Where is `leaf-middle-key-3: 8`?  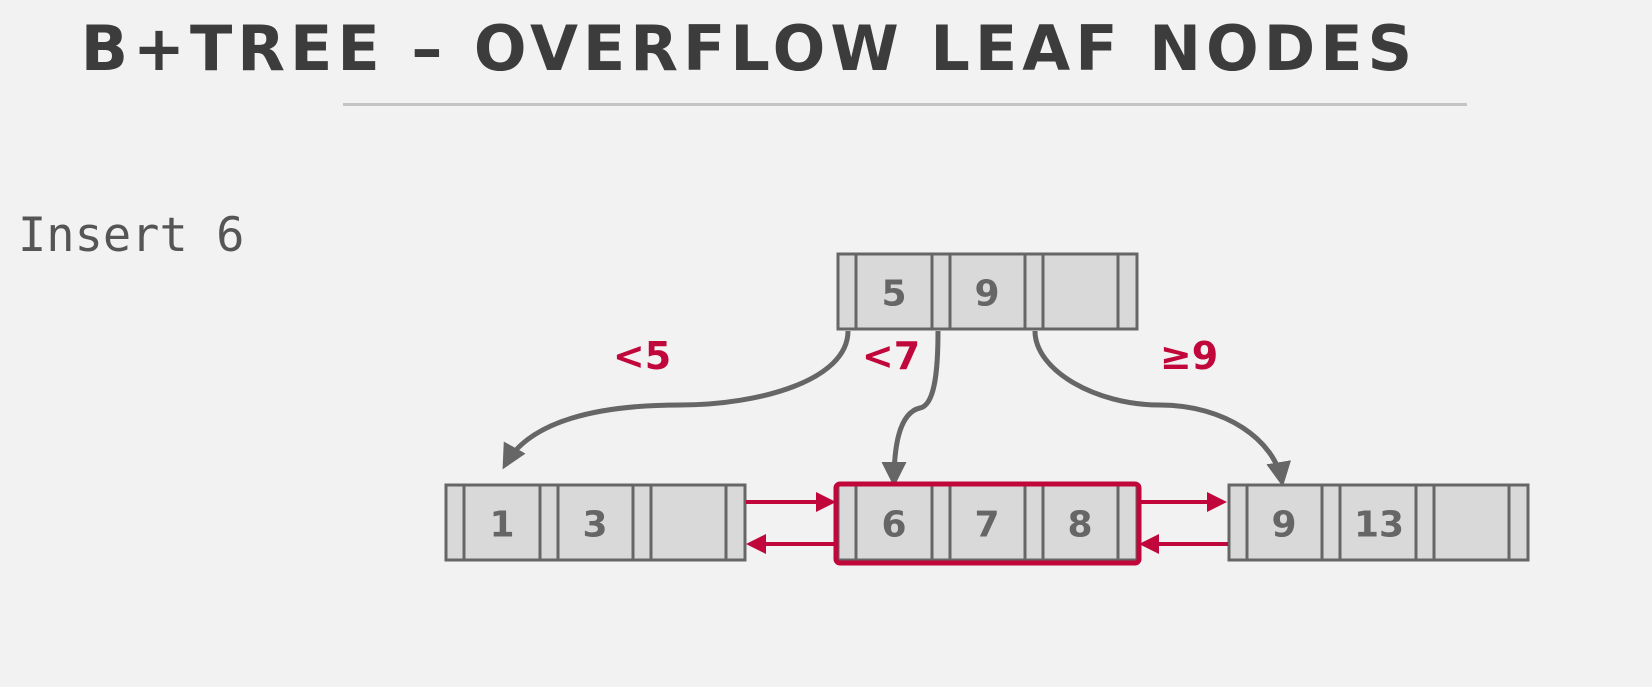 leaf-middle-key-3: 8 is located at coordinates (1079, 525).